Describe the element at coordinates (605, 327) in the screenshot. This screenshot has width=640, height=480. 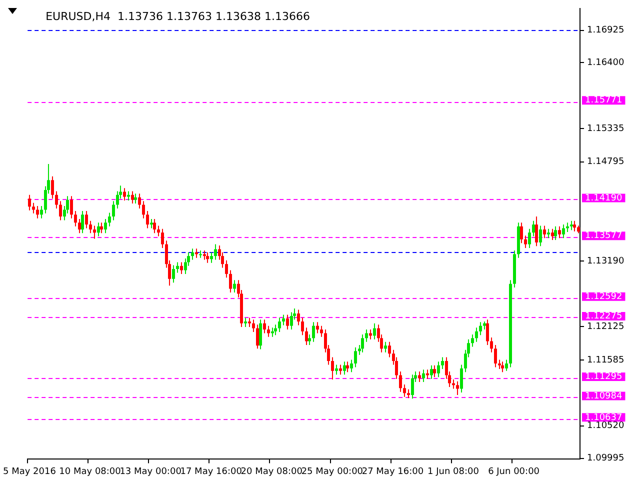
I see `y-tick-label: 1.12125` at that location.